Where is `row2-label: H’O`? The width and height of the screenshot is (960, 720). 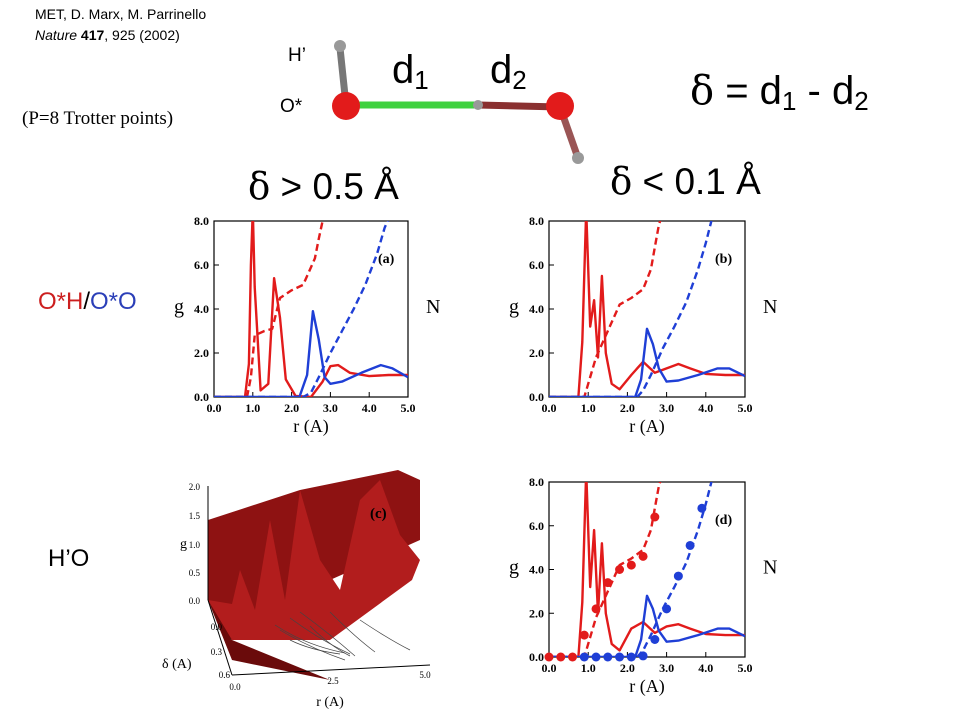 row2-label: H’O is located at coordinates (69, 558).